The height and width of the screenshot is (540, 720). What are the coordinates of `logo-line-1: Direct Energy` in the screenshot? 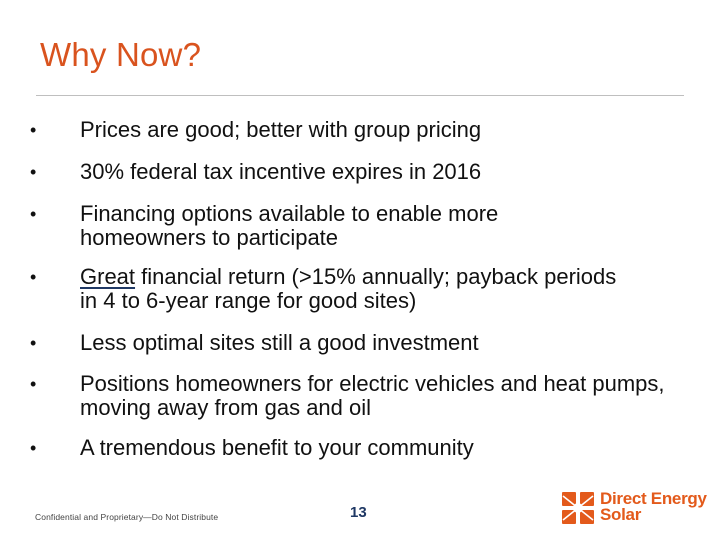 It's located at (653, 498).